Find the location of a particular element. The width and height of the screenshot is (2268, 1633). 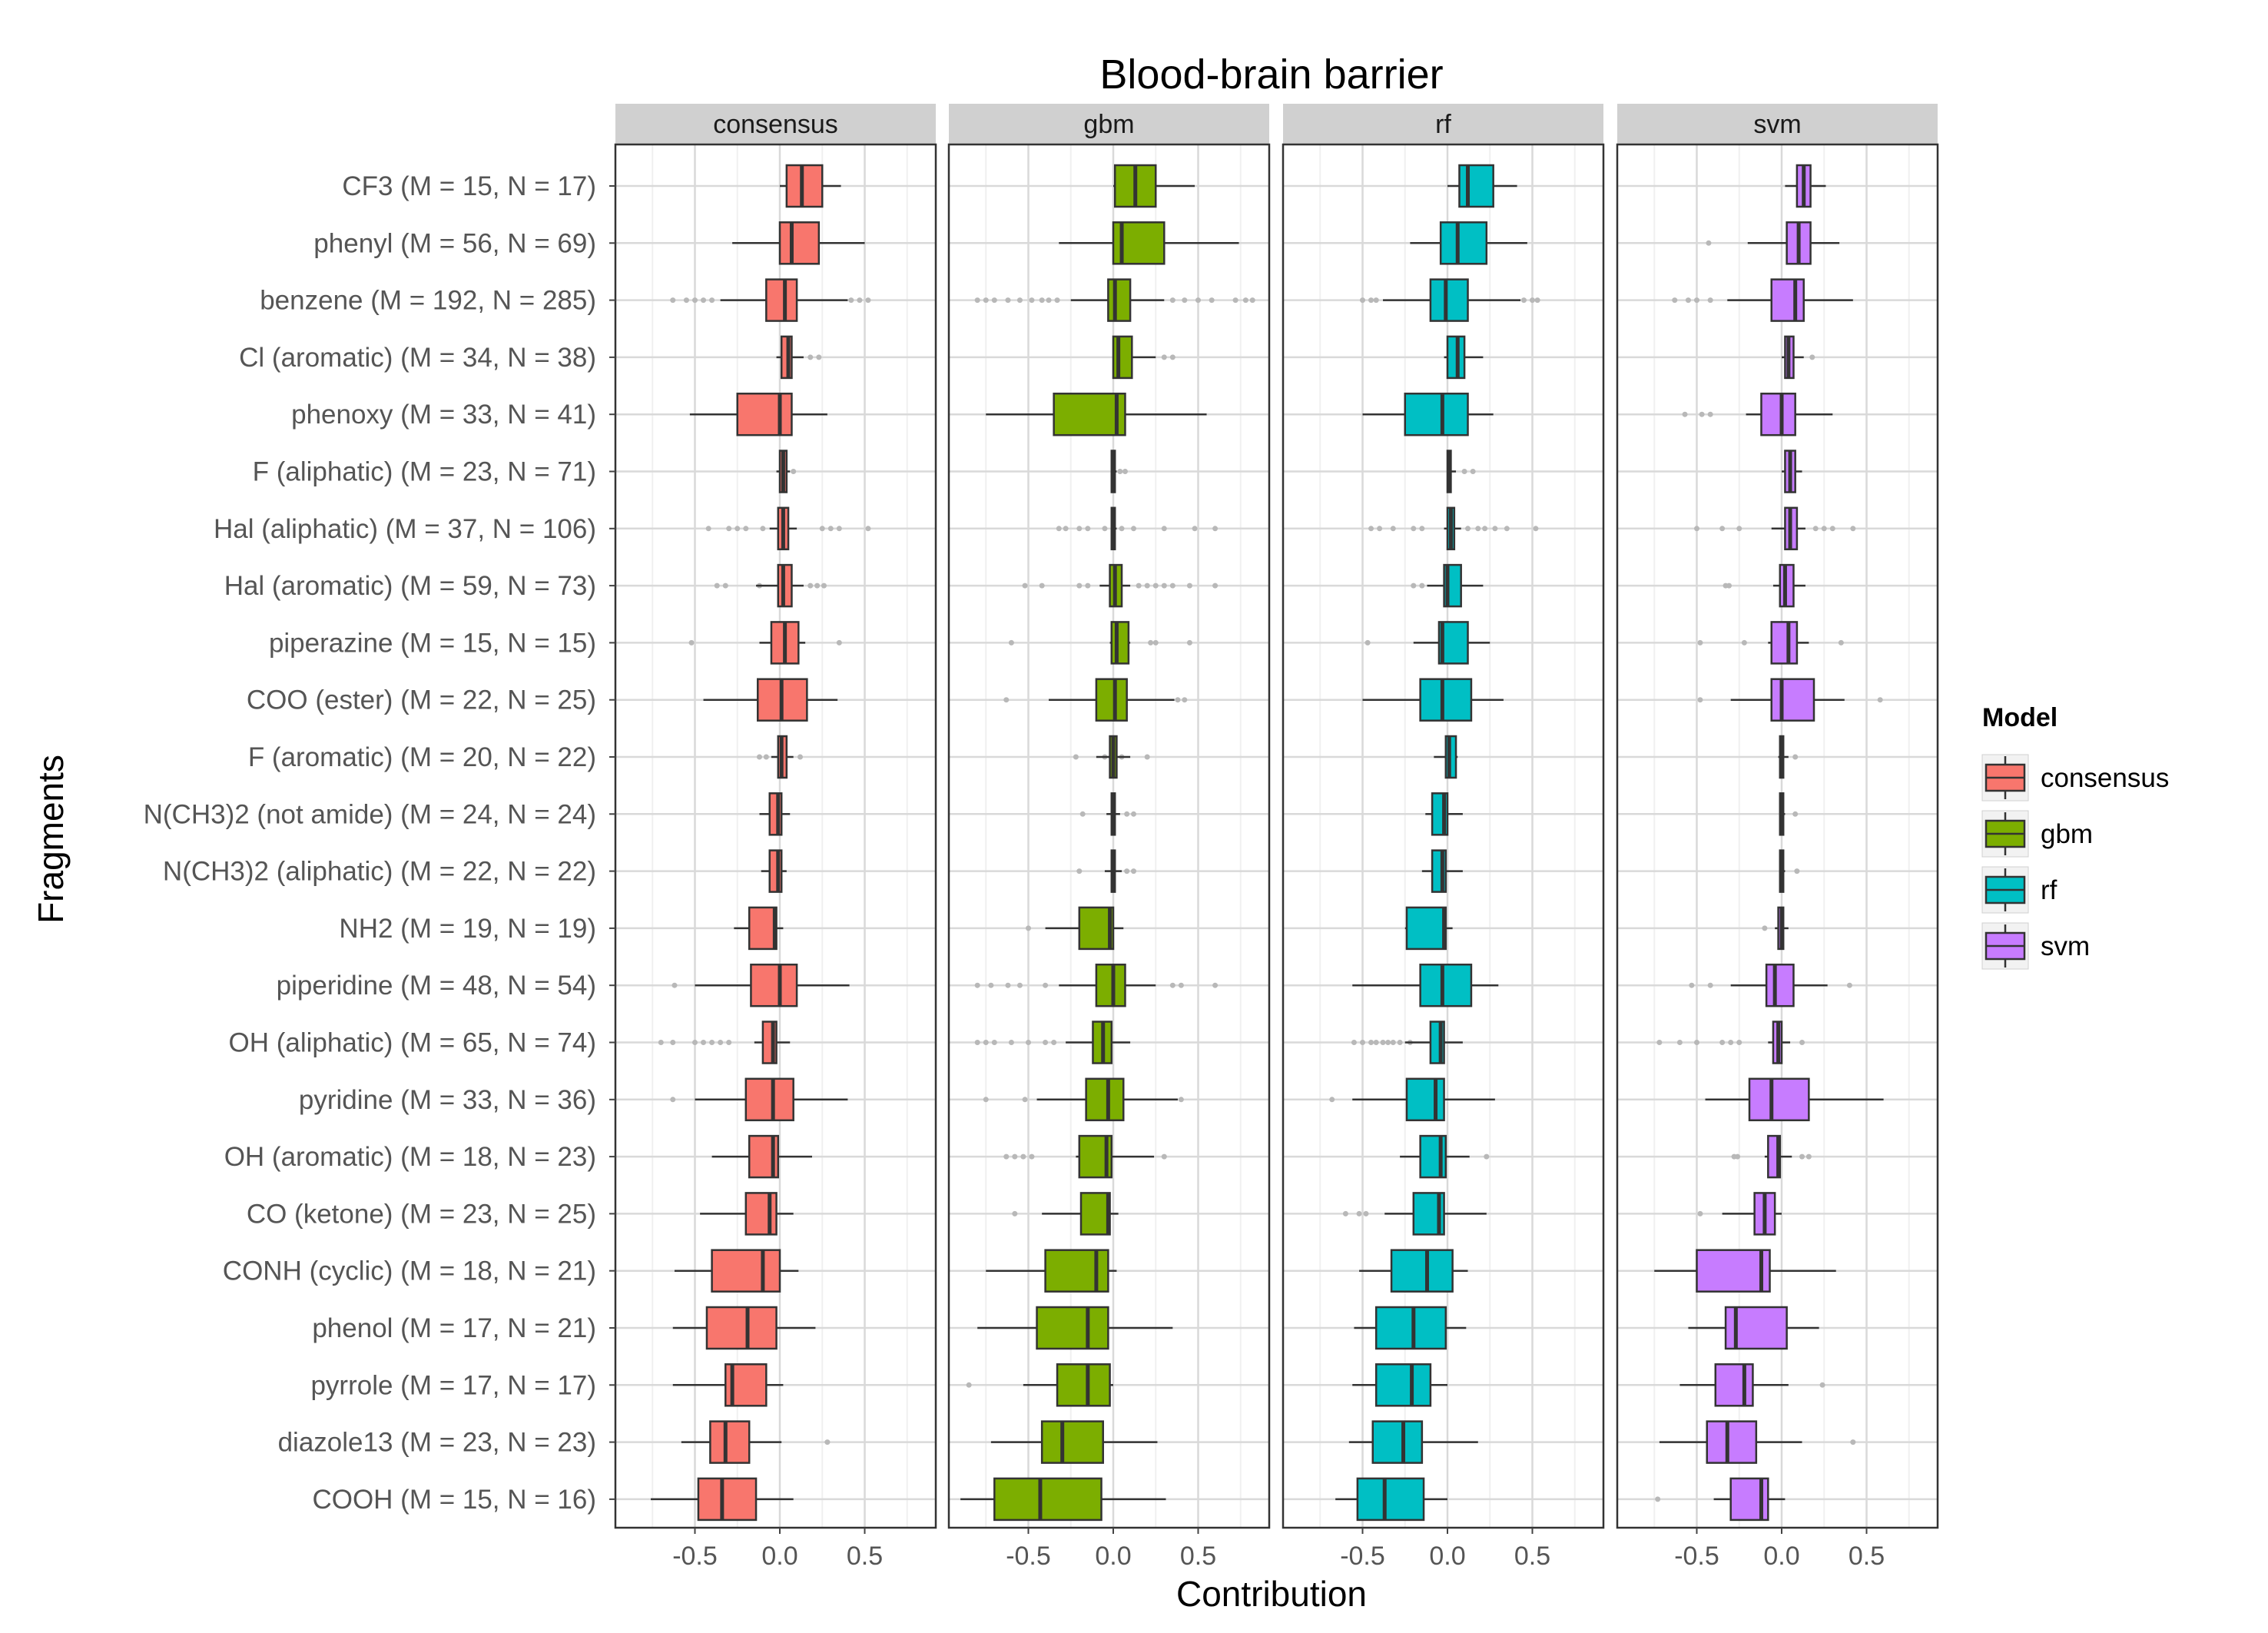

x-tick-label: -0.5 is located at coordinates (1363, 1557).